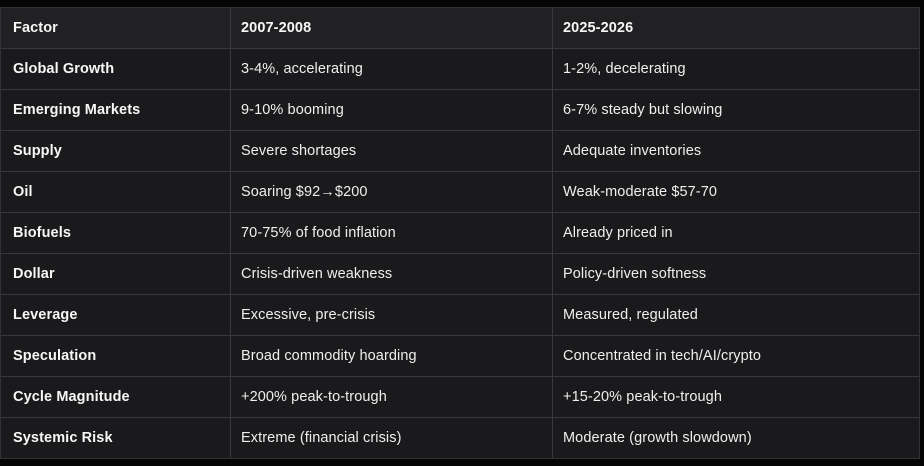  I want to click on cell-2007-2008: 70-75% of food inflation, so click(391, 233).